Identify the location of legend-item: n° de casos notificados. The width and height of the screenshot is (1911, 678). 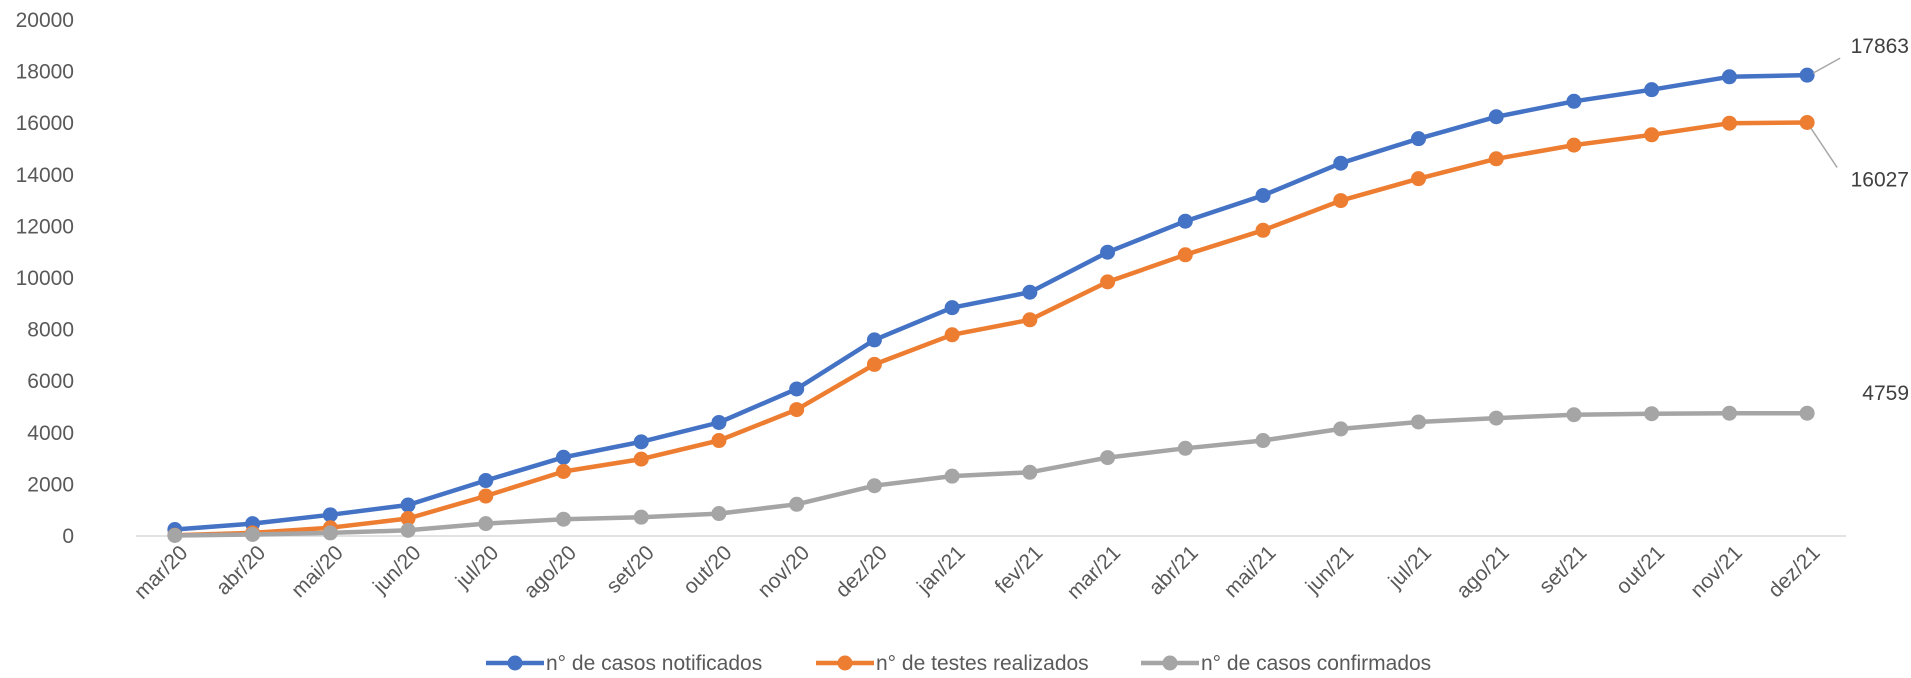
(624, 663).